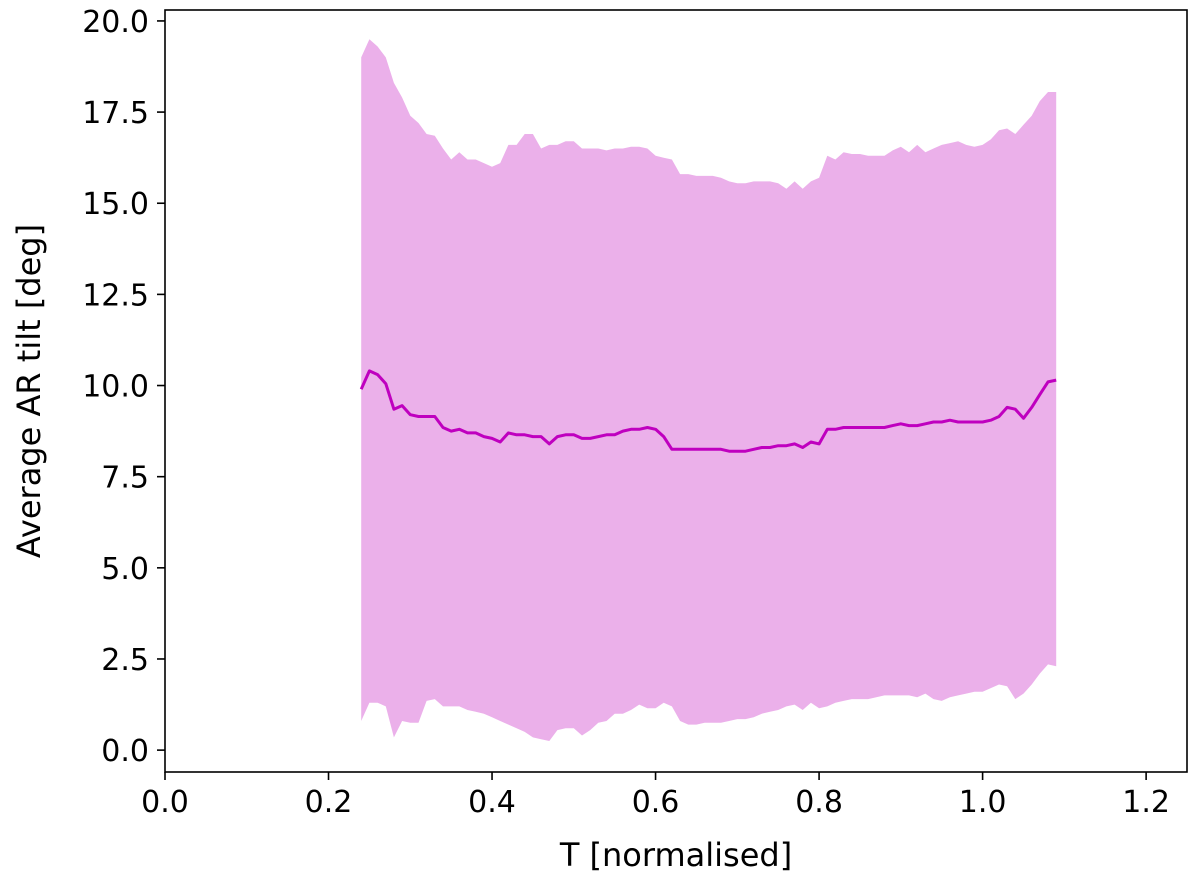 Image resolution: width=1200 pixels, height=881 pixels. I want to click on y-tick-label: 17.5, so click(115, 113).